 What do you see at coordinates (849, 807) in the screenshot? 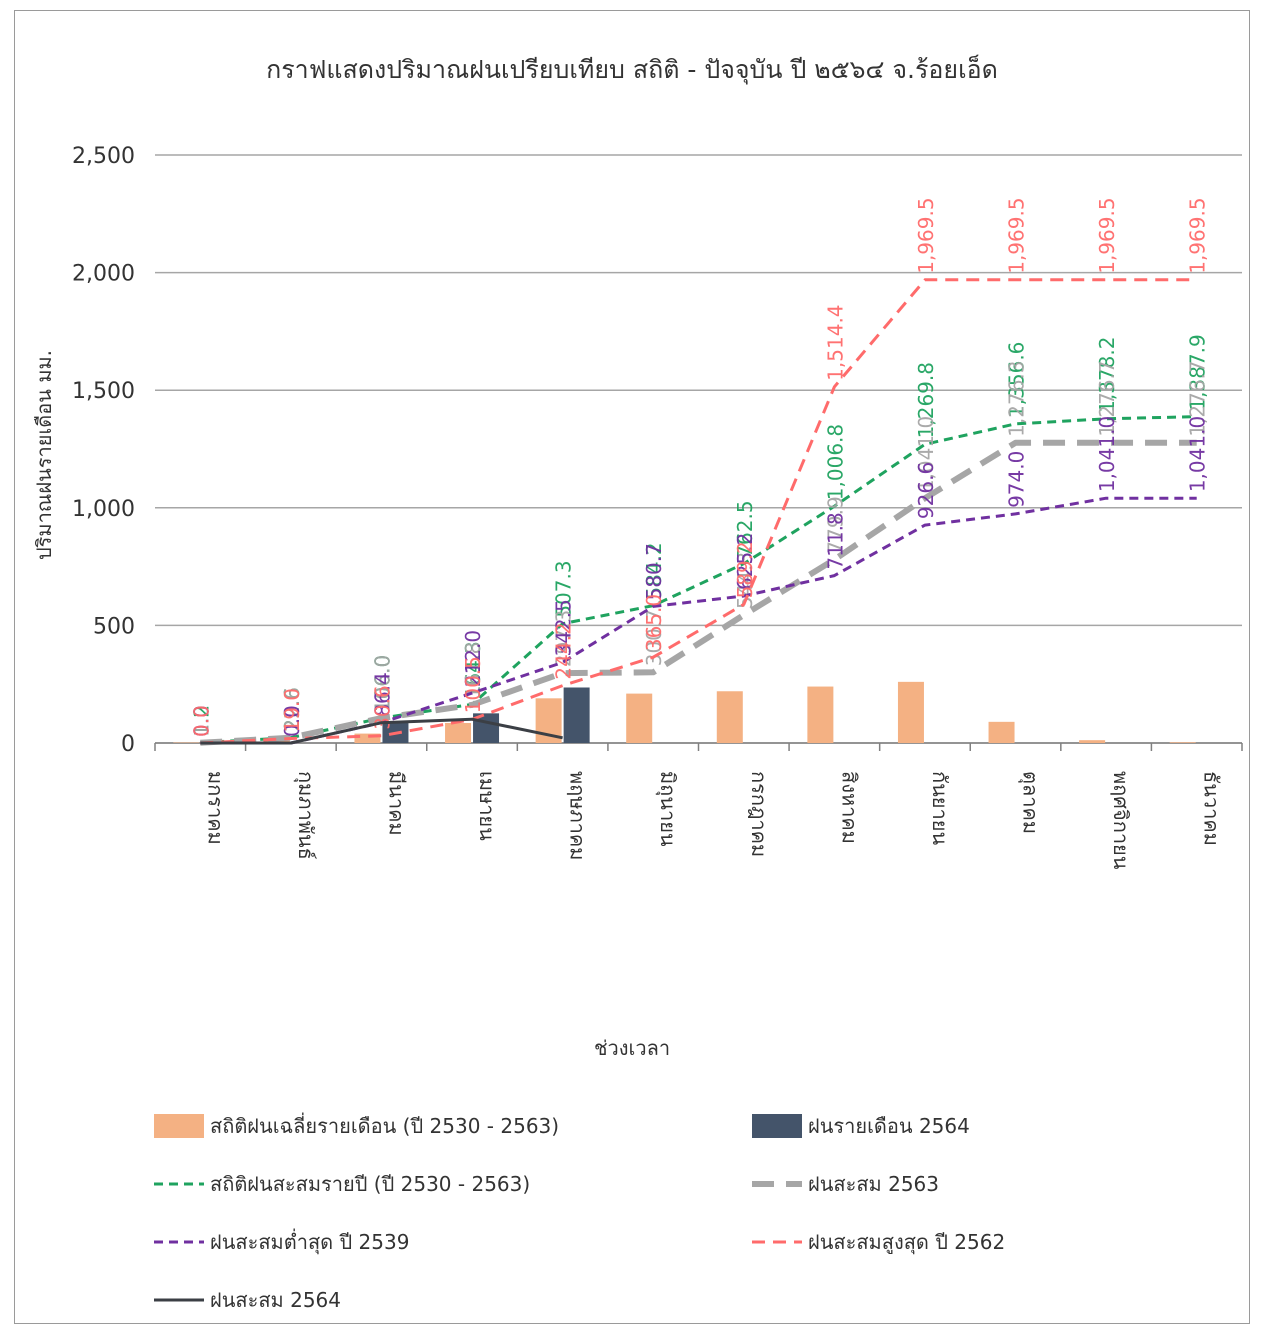
I see `x-tick-label: สิงหาคม` at bounding box center [849, 807].